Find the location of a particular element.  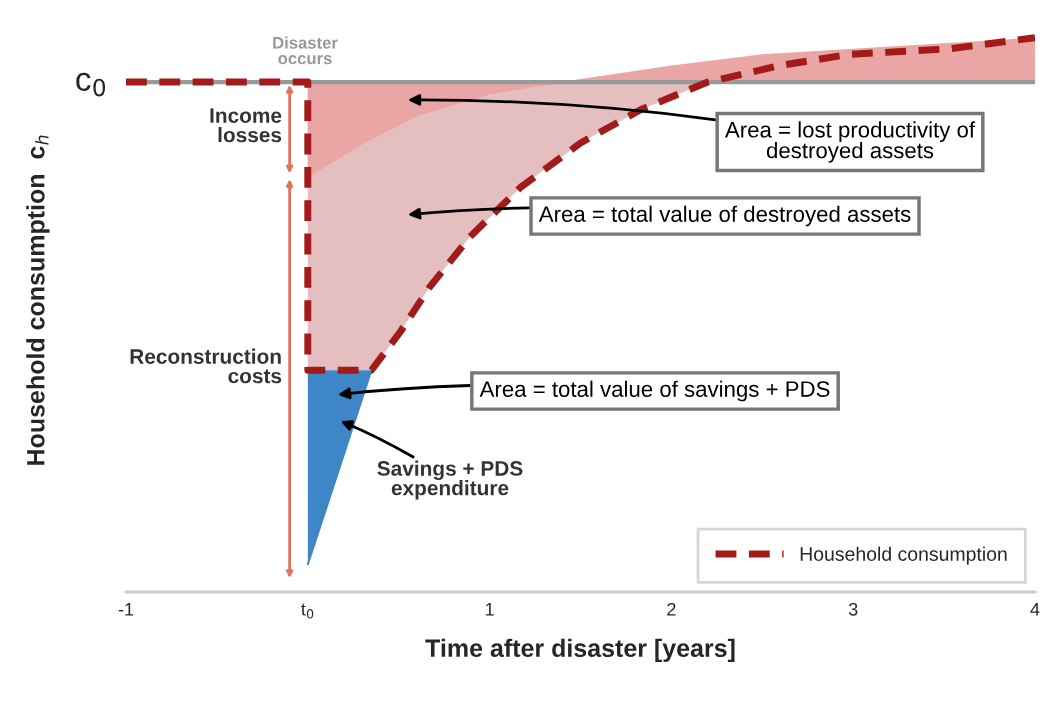

annotation: Reconstruction costs is located at coordinates (206, 366).